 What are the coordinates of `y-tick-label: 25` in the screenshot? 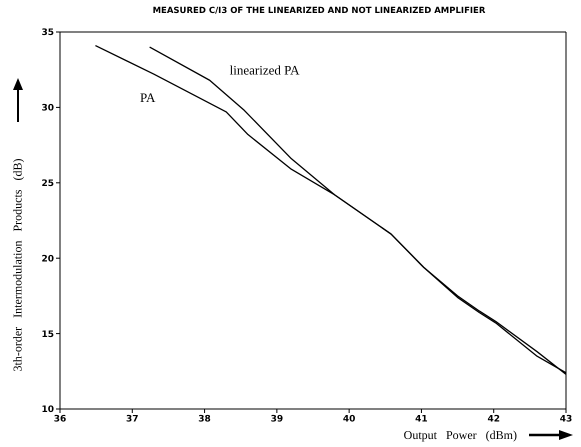 It's located at (47, 183).